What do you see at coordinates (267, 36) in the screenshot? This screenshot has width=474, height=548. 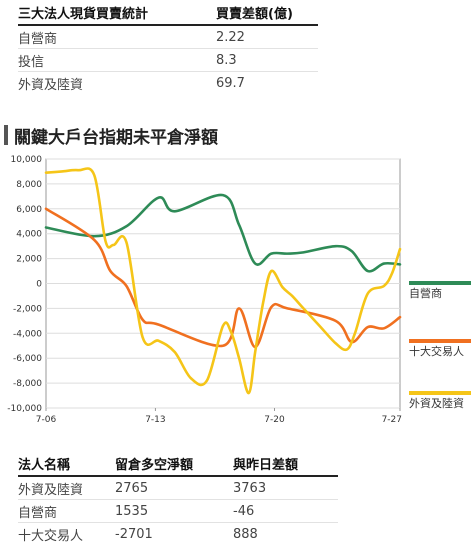 I see `row-value: 2.22` at bounding box center [267, 36].